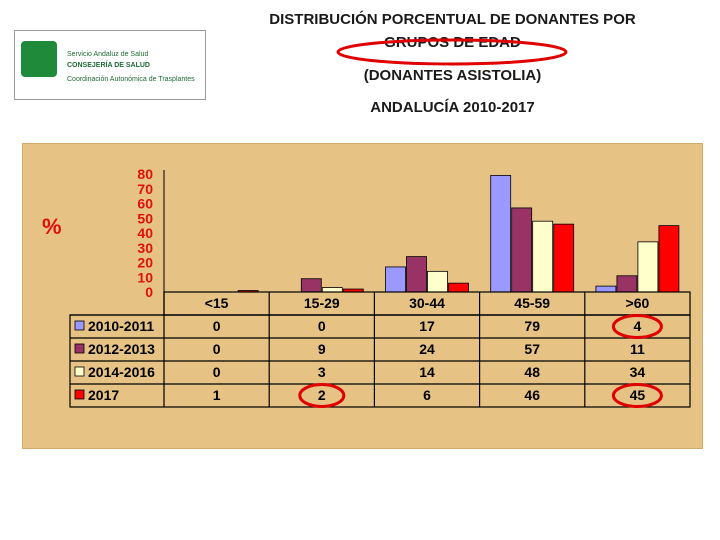 This screenshot has width=720, height=540. What do you see at coordinates (121, 372) in the screenshot?
I see `legend-label: 2014-2016` at bounding box center [121, 372].